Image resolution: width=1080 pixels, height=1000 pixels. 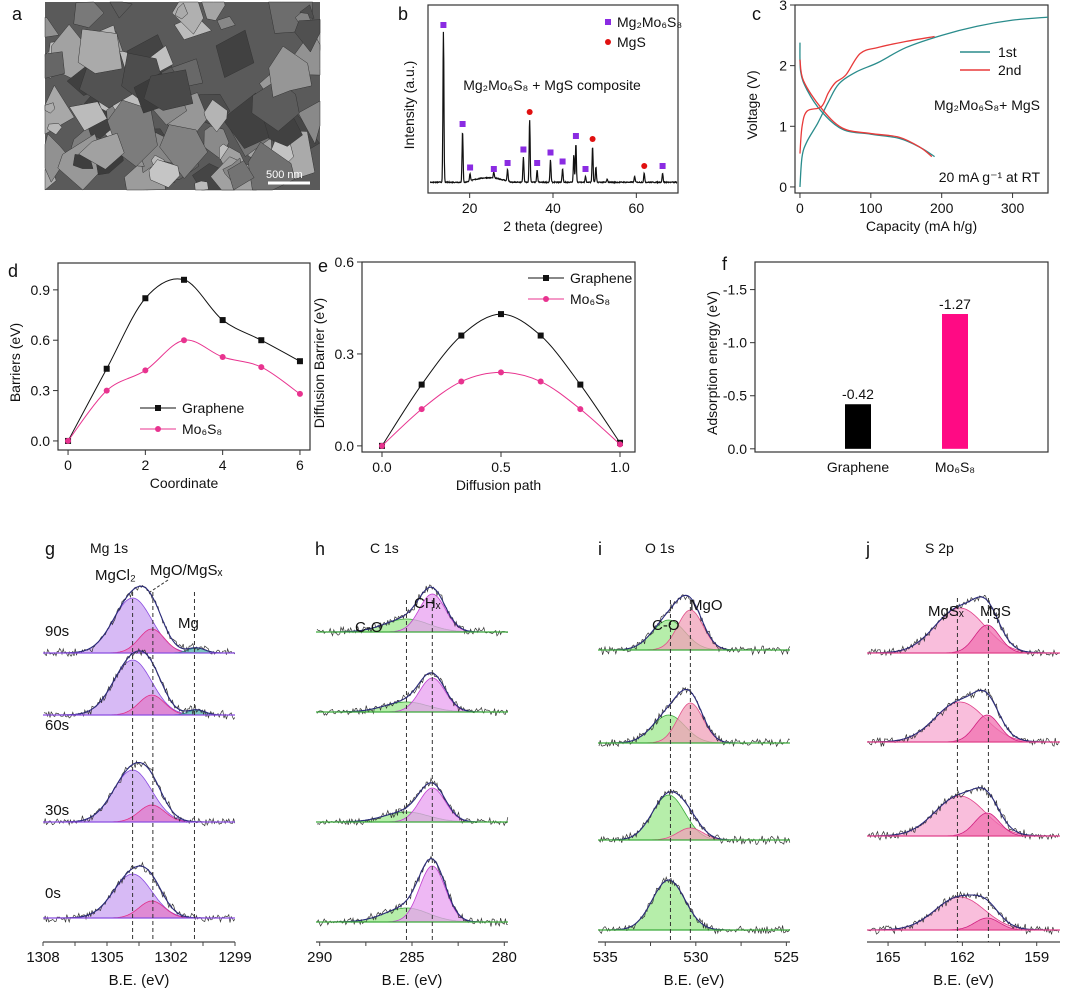 What do you see at coordinates (921, 226) in the screenshot?
I see `x-axis-label: Capacity (mA h/g)` at bounding box center [921, 226].